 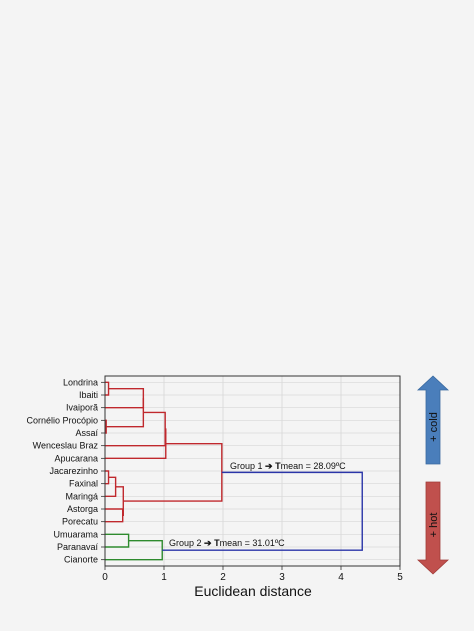 What do you see at coordinates (223, 577) in the screenshot?
I see `x-tick-label: 2` at bounding box center [223, 577].